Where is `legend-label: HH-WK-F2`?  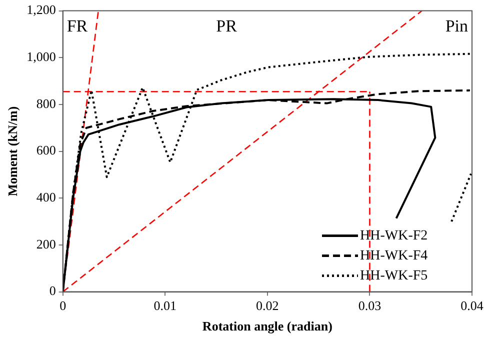
legend-label: HH-WK-F2 is located at coordinates (394, 236).